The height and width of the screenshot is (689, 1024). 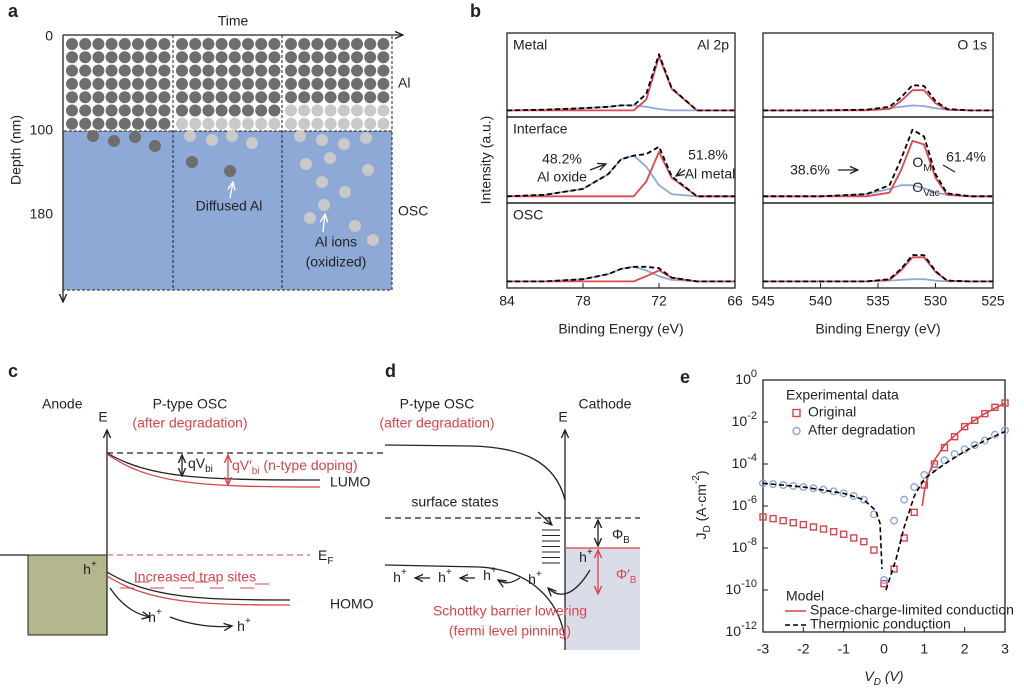 I want to click on x-tick-label: 530, so click(x=936, y=301).